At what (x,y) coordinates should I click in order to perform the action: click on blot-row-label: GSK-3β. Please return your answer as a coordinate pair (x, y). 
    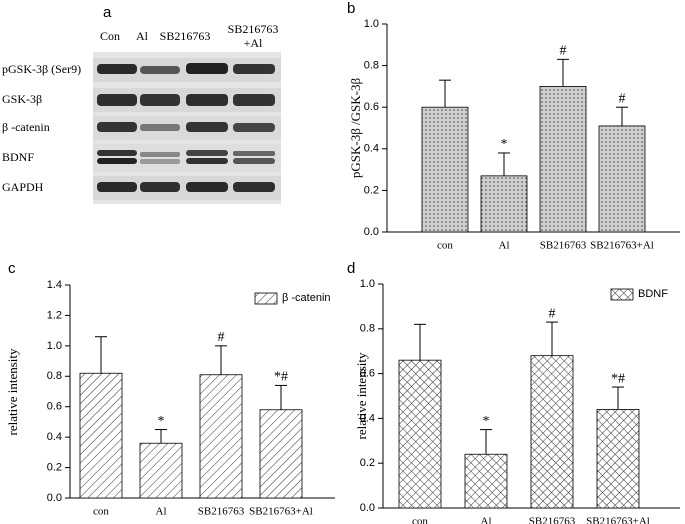
    Looking at the image, I should click on (22, 99).